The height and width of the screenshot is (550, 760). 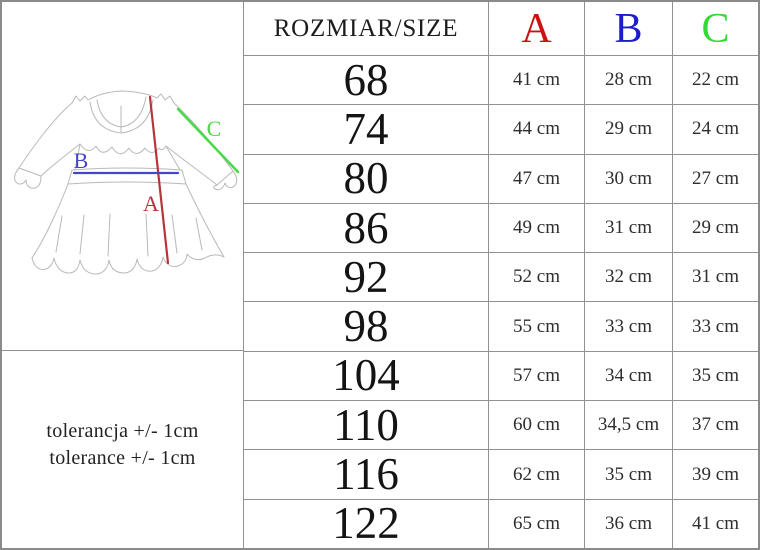 What do you see at coordinates (536, 425) in the screenshot?
I see `value-a-cell: 60 cm` at bounding box center [536, 425].